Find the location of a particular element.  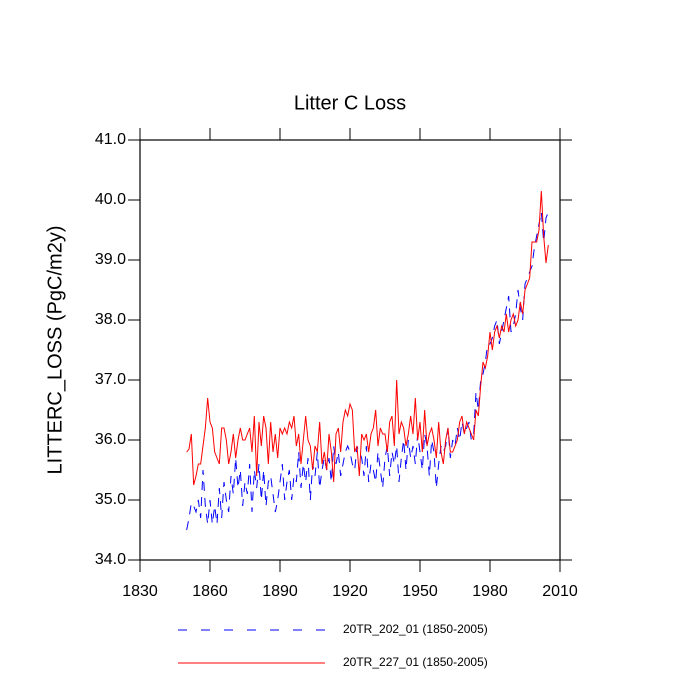

x-tick-label: 1830 is located at coordinates (140, 591).